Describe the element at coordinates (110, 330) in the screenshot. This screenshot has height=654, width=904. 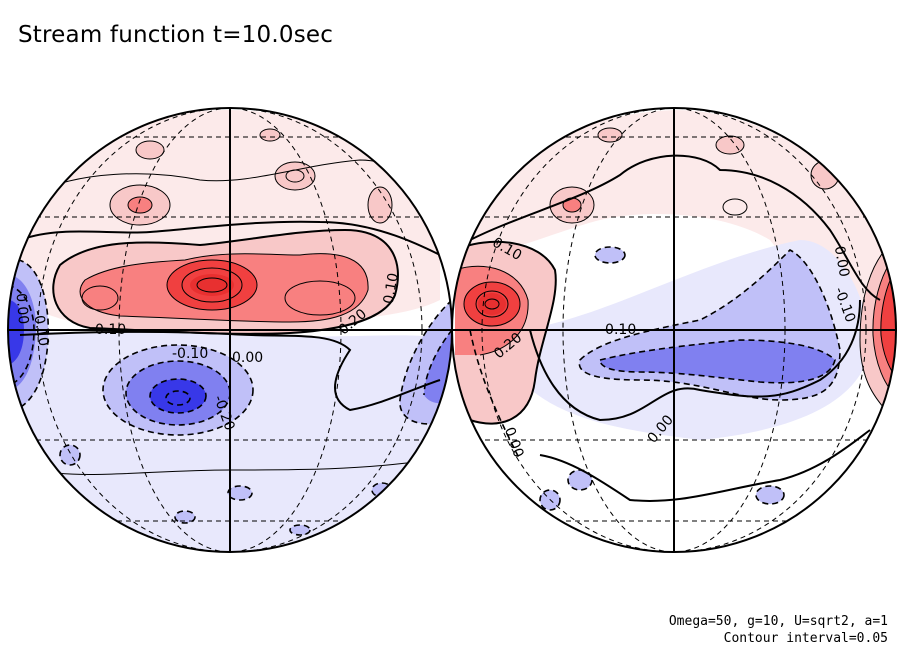
I see `left-label-1: 0.10` at that location.